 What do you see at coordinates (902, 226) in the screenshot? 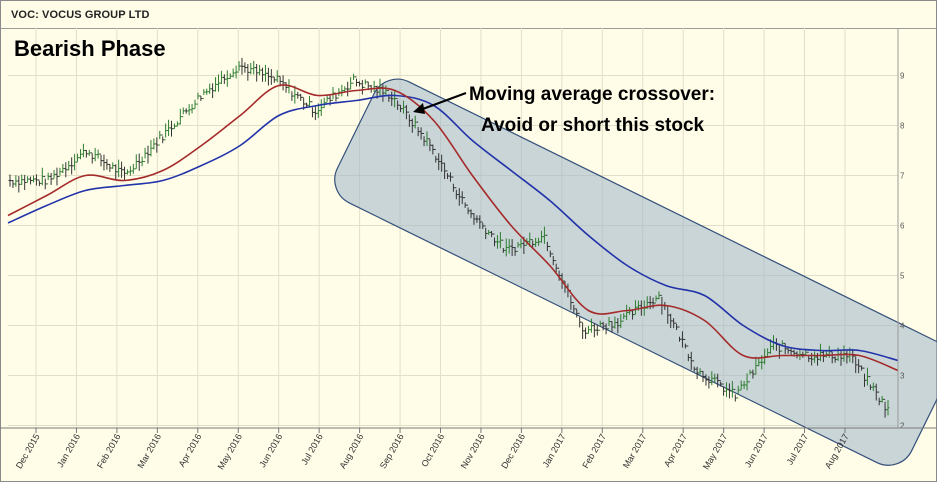
I see `y-tick-label: 6` at bounding box center [902, 226].